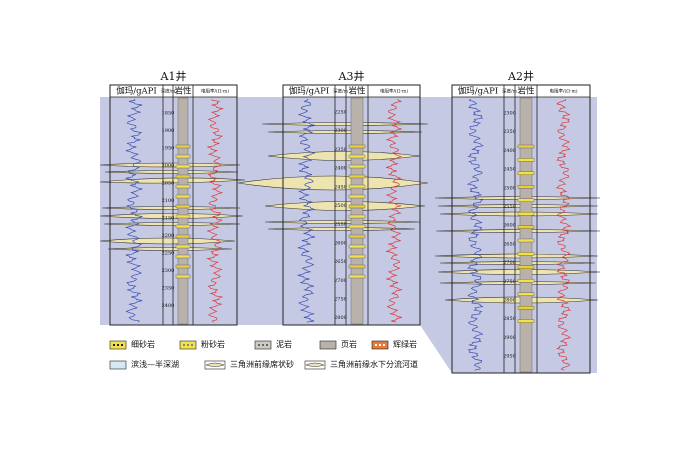  Describe the element at coordinates (168, 306) in the screenshot. I see `depth-tick: 2400` at that location.